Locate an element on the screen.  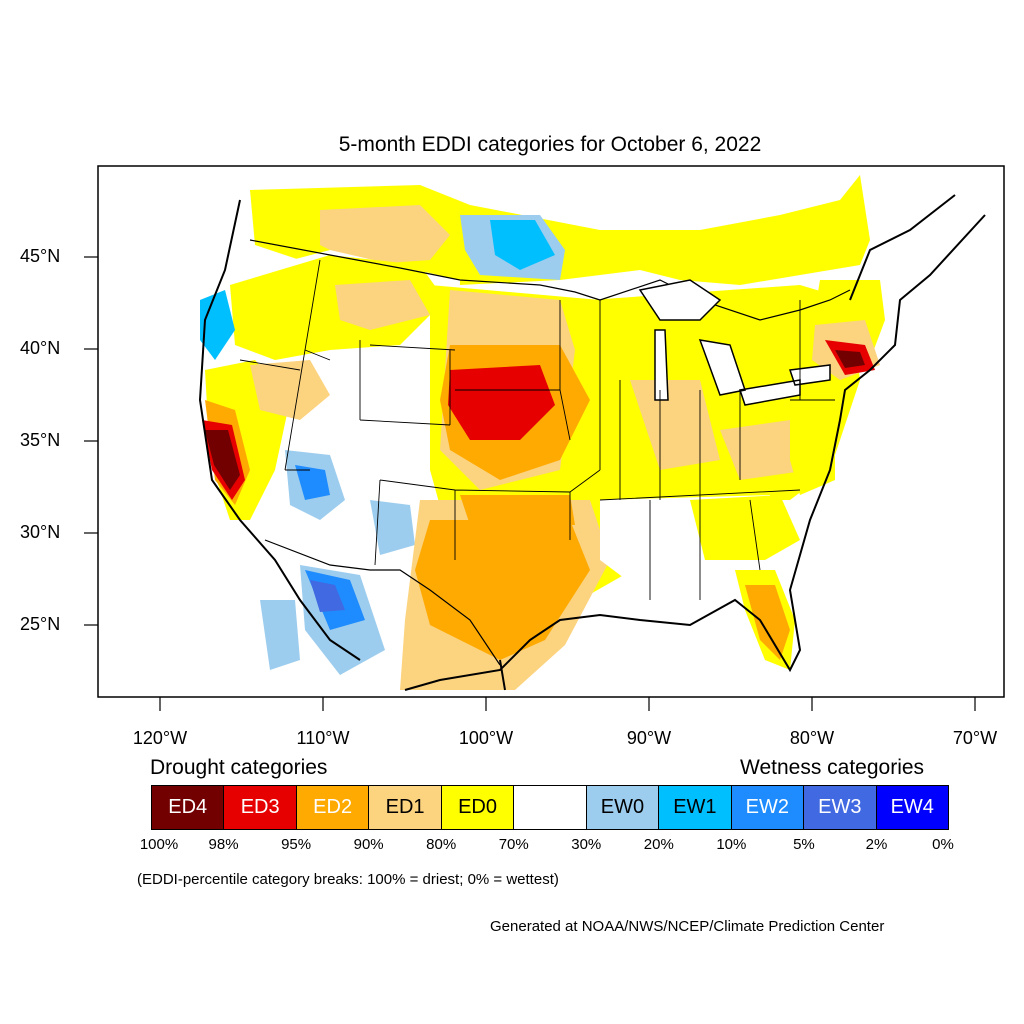
legend-bar: ED4 ED3 ED2 ED1 ED0 EW0 EW1 EW2 EW3 EW4 is located at coordinates (550, 807).